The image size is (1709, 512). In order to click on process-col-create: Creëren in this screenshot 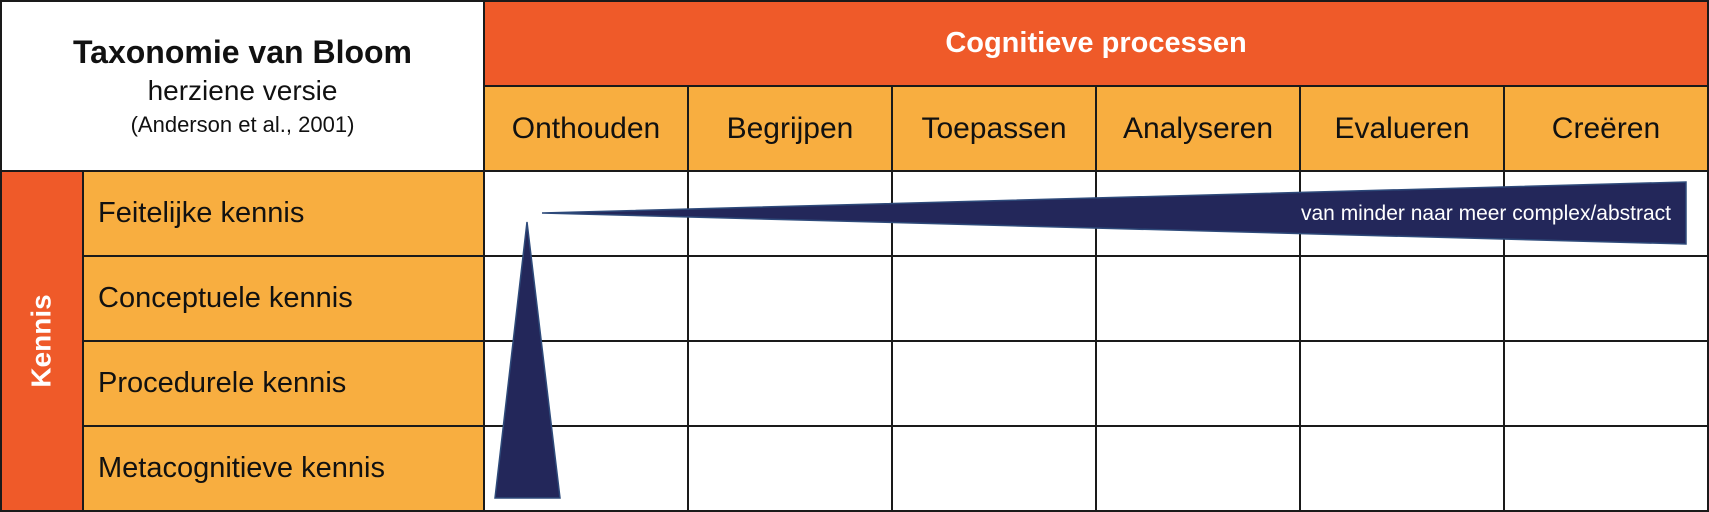, I will do `click(1606, 128)`.